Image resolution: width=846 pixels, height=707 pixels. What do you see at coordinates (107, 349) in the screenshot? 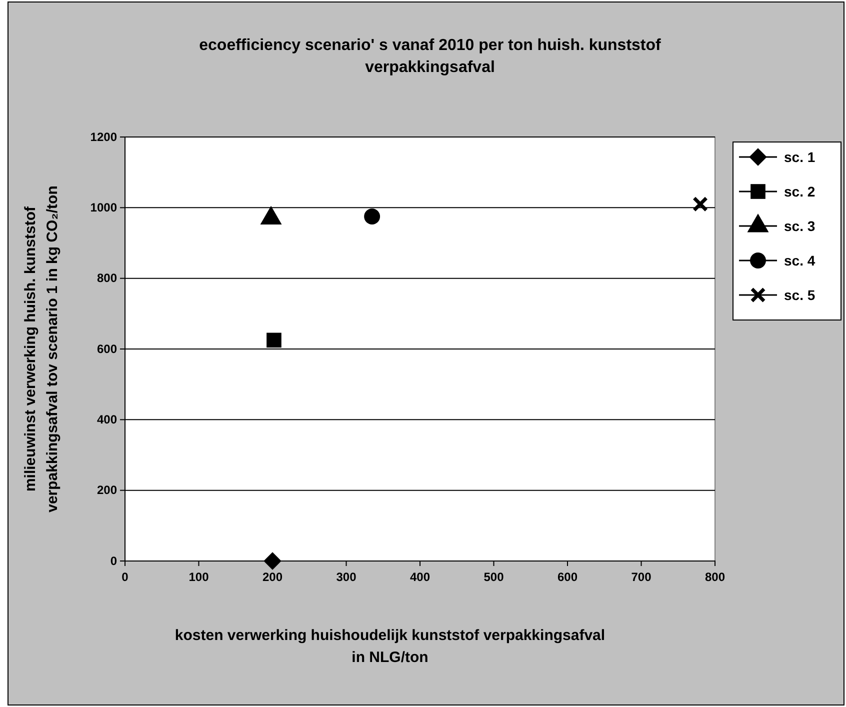
I see `y-tick-label: 600` at bounding box center [107, 349].